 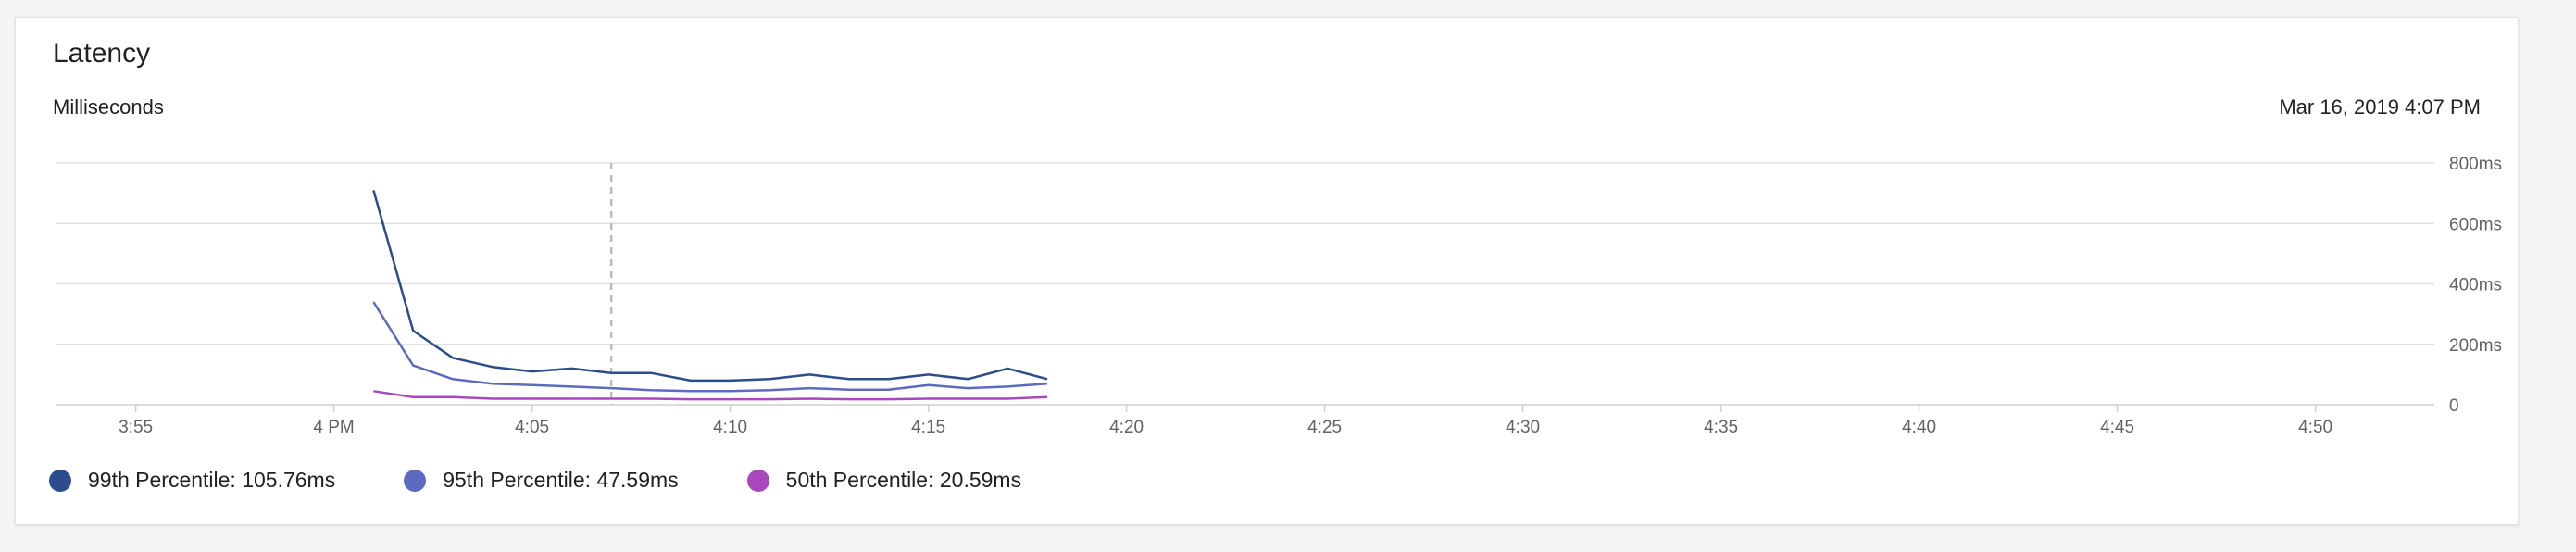 I want to click on series-lines, so click(x=710, y=295).